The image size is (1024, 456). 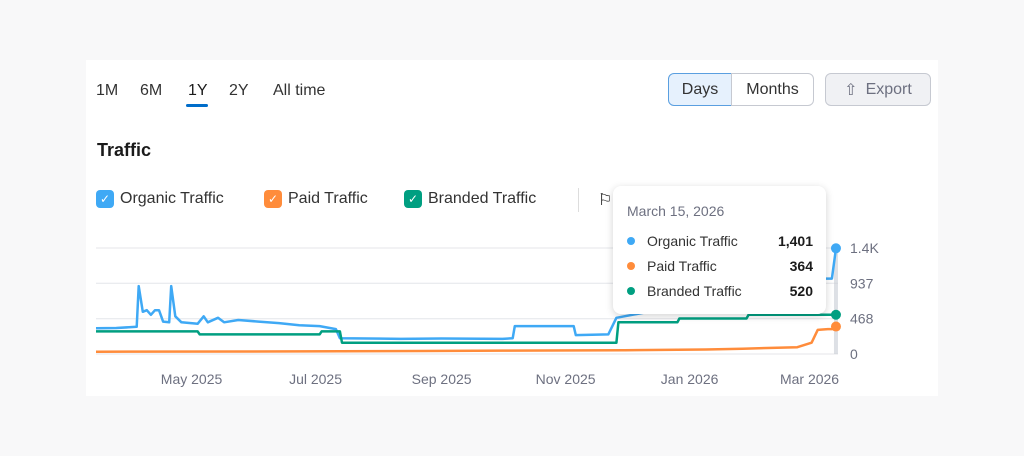 I want to click on legend-label: Organic Traffic, so click(x=172, y=198).